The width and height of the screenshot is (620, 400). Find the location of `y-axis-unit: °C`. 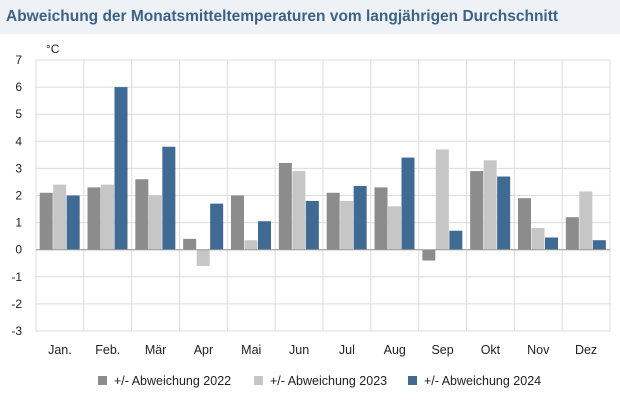

y-axis-unit: °C is located at coordinates (53, 49).